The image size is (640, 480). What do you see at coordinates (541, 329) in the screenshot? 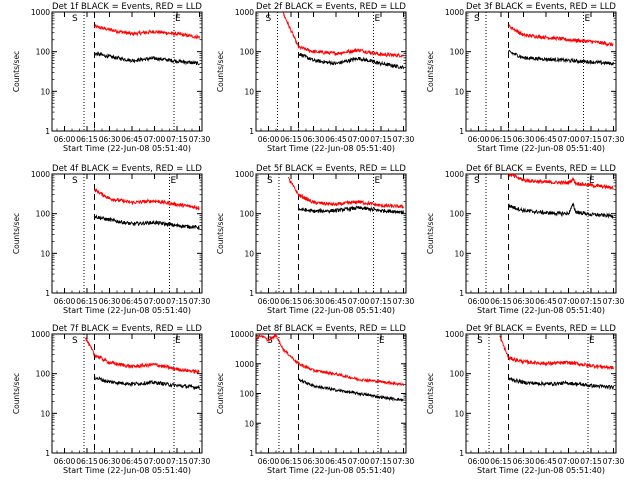
I see `panel-title: Det 9f BLACK = Events, RED = LLD` at bounding box center [541, 329].